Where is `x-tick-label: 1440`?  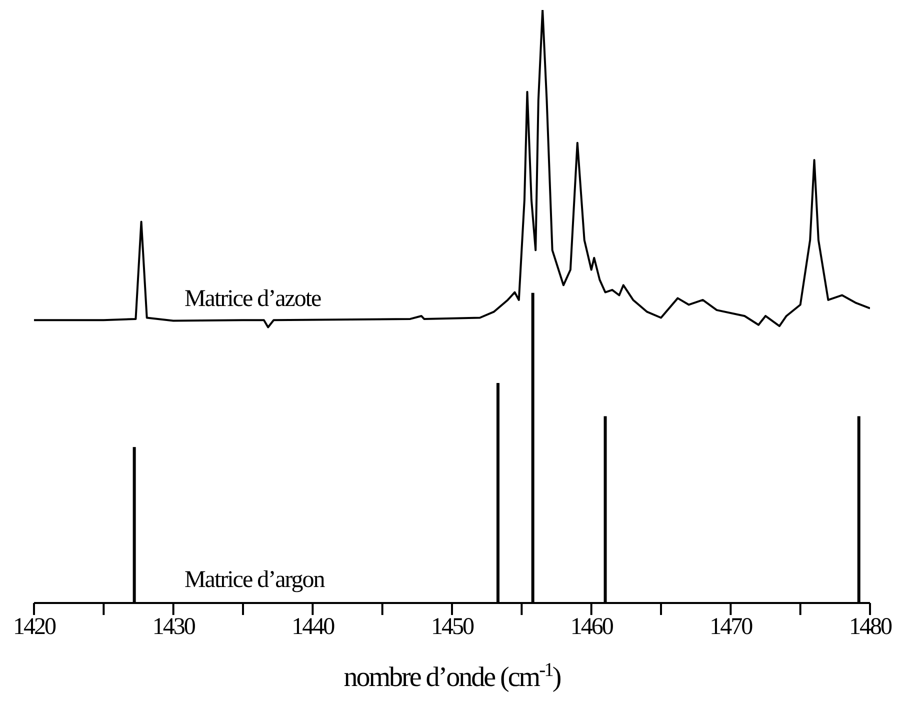
x-tick-label: 1440 is located at coordinates (314, 627).